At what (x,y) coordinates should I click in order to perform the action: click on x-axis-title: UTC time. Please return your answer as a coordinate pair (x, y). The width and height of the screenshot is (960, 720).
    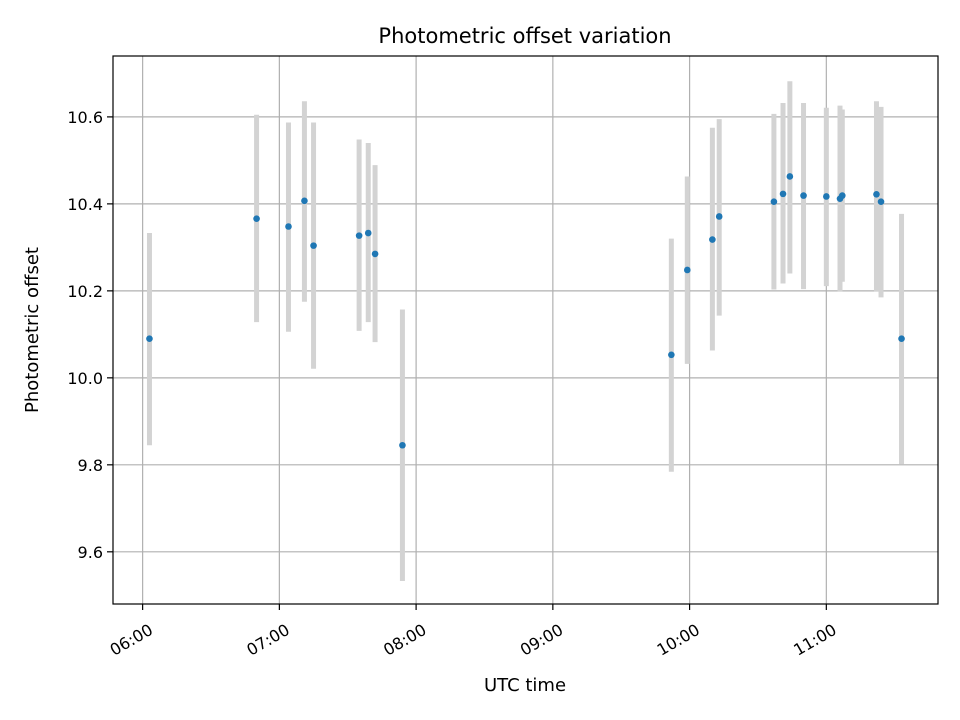
    Looking at the image, I should click on (525, 685).